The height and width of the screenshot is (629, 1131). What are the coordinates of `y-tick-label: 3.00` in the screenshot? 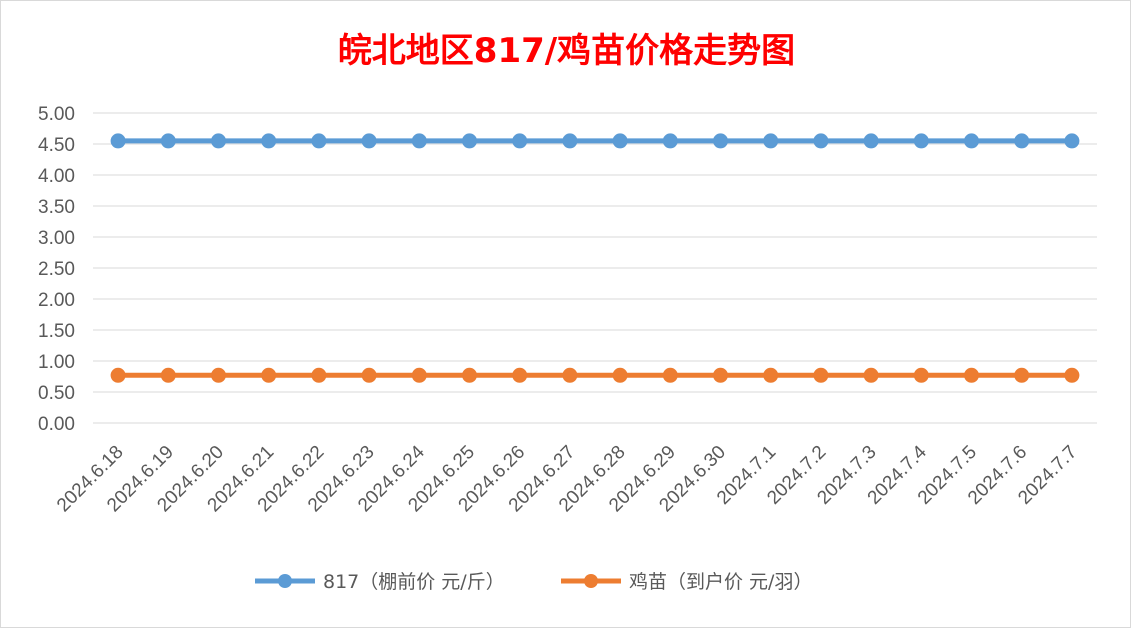 It's located at (56, 238).